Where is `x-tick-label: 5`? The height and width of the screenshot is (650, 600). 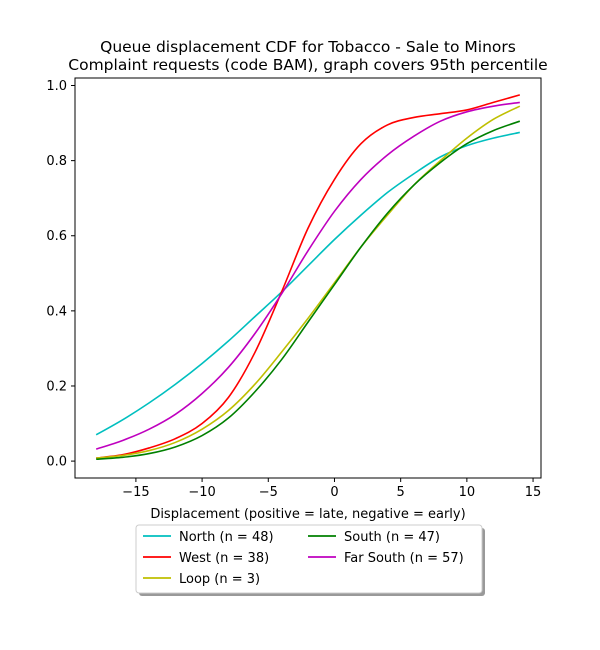
x-tick-label: 5 is located at coordinates (401, 492).